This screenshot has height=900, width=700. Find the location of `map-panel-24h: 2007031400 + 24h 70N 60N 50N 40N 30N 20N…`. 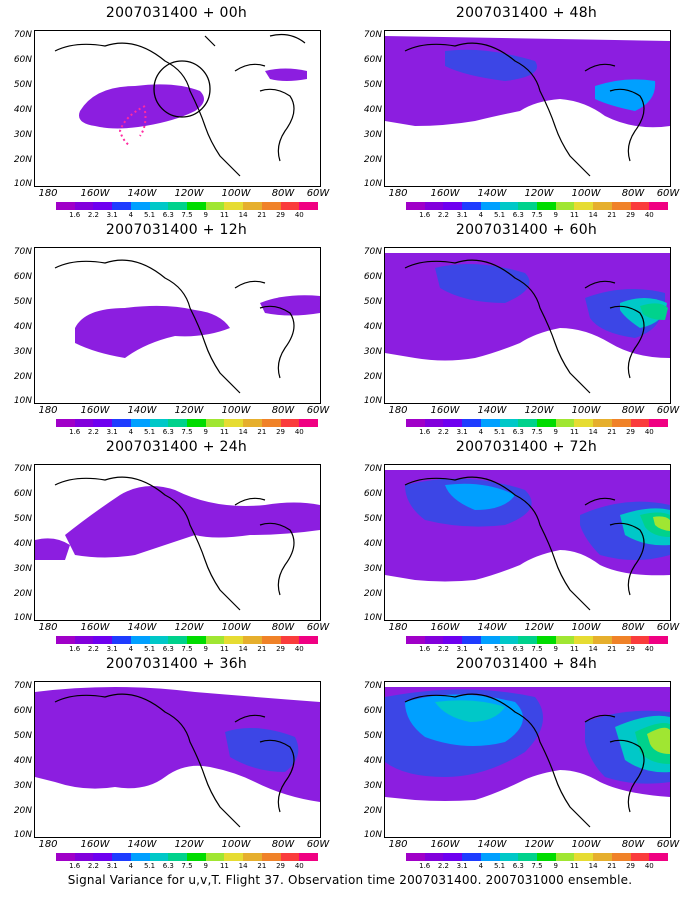

map-panel-24h: 2007031400 + 24h 70N 60N 50N 40N 30N 20N… is located at coordinates (170, 546).